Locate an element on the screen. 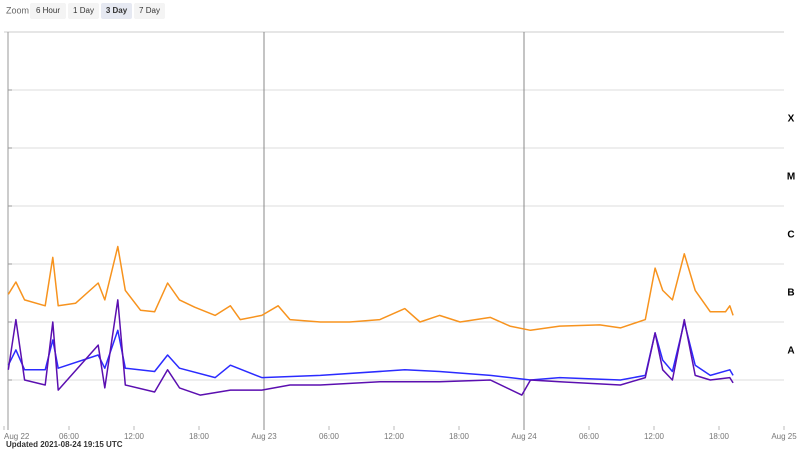  zoom-button-label: 3 Day is located at coordinates (117, 10).